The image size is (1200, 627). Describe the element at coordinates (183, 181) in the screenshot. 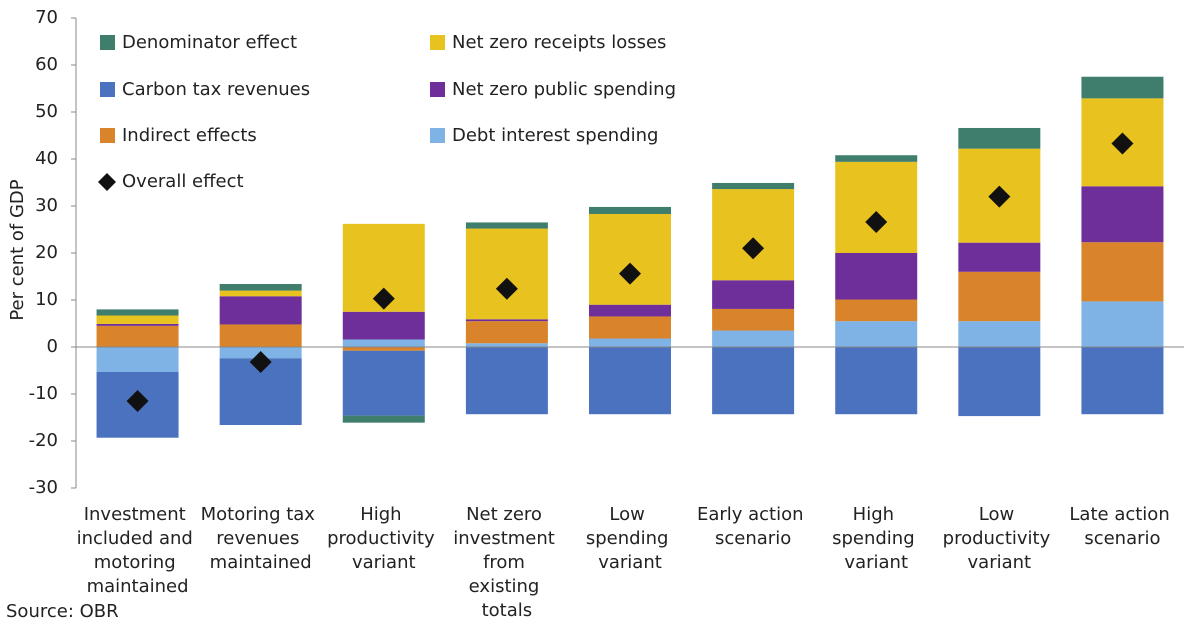

I see `legend-label: Overall effect` at that location.